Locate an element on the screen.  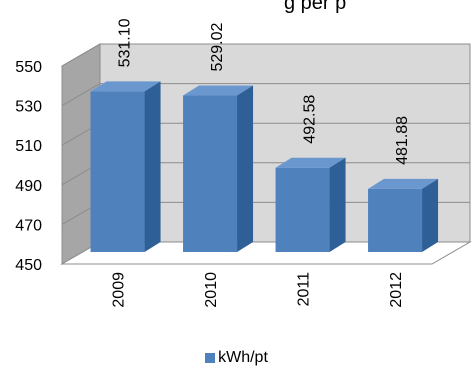
x-tick-label: 2009 is located at coordinates (119, 290).